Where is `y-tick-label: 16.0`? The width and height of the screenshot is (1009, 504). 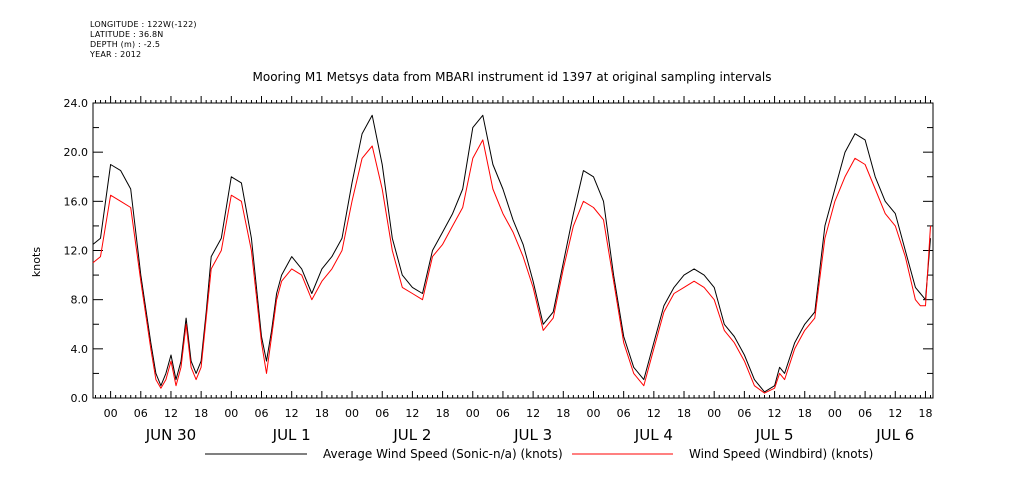
y-tick-label: 16.0 is located at coordinates (76, 201).